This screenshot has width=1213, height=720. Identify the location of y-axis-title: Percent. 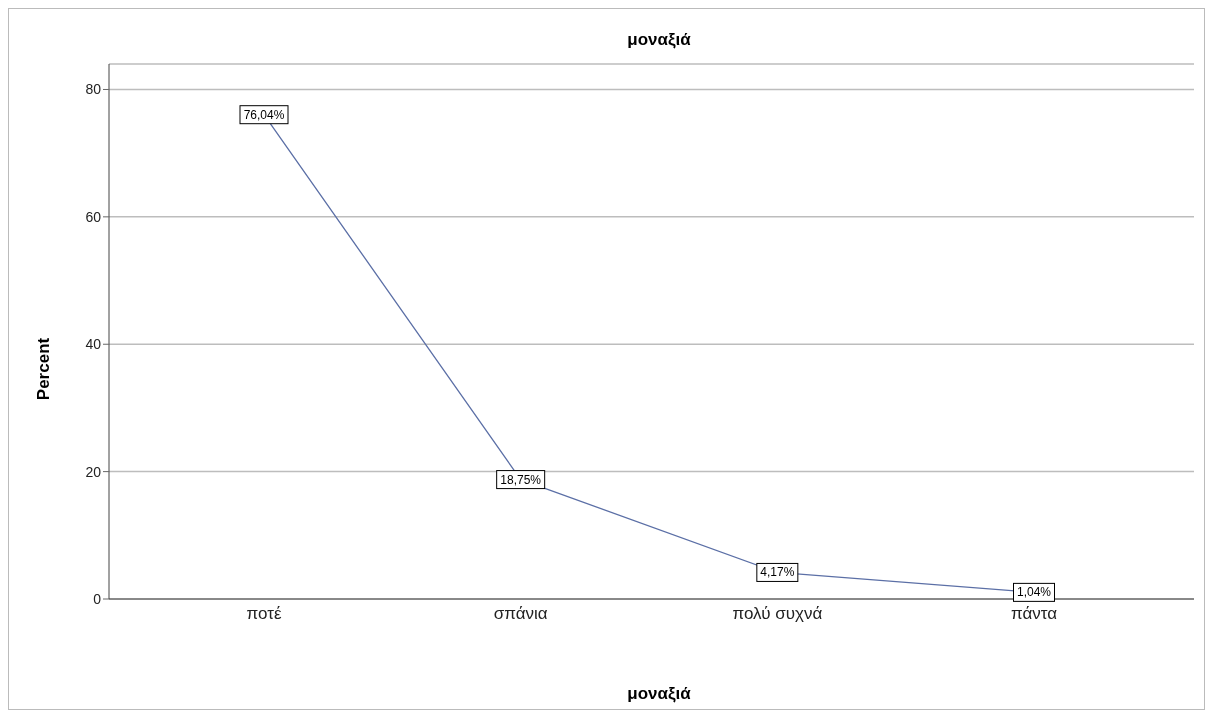
(43, 369).